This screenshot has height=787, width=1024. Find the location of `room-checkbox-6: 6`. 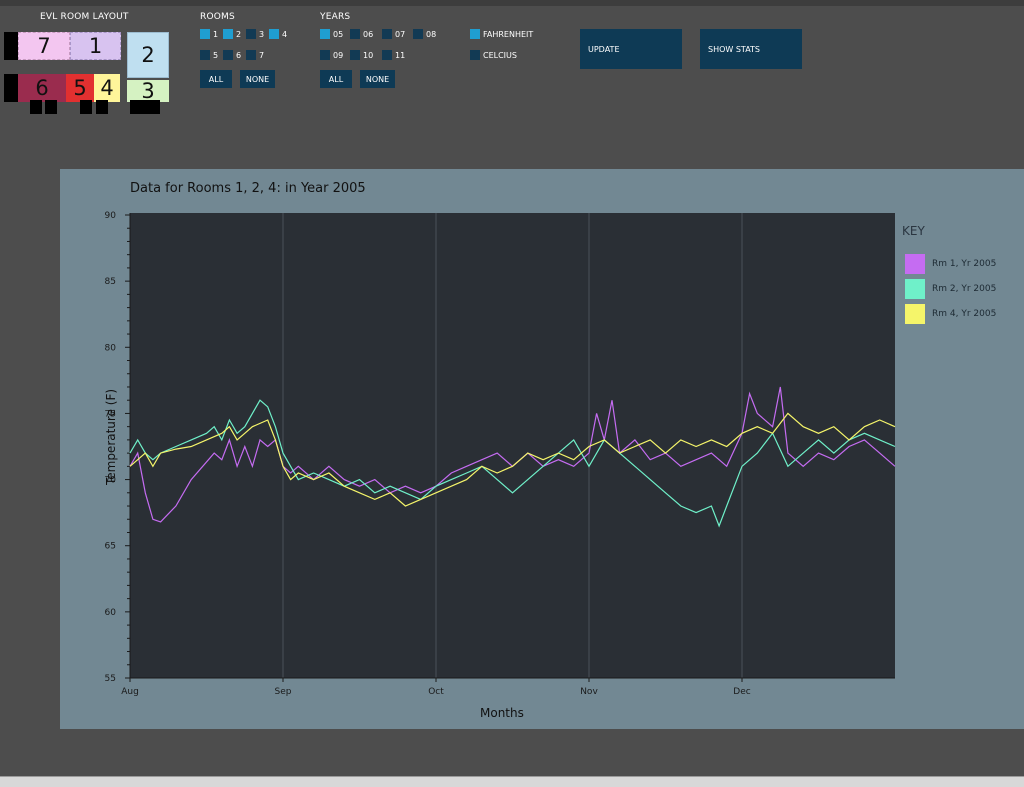

room-checkbox-6: 6 is located at coordinates (232, 55).